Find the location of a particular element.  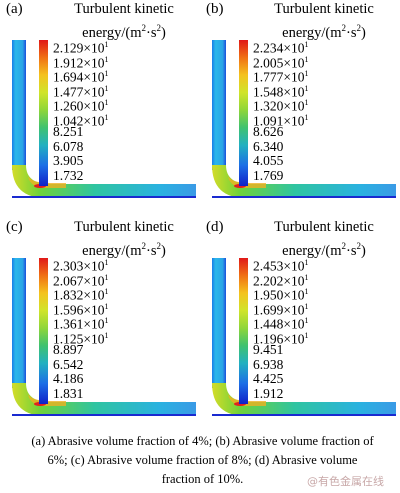

tick-label: 2.067×10¹ is located at coordinates (81, 280).